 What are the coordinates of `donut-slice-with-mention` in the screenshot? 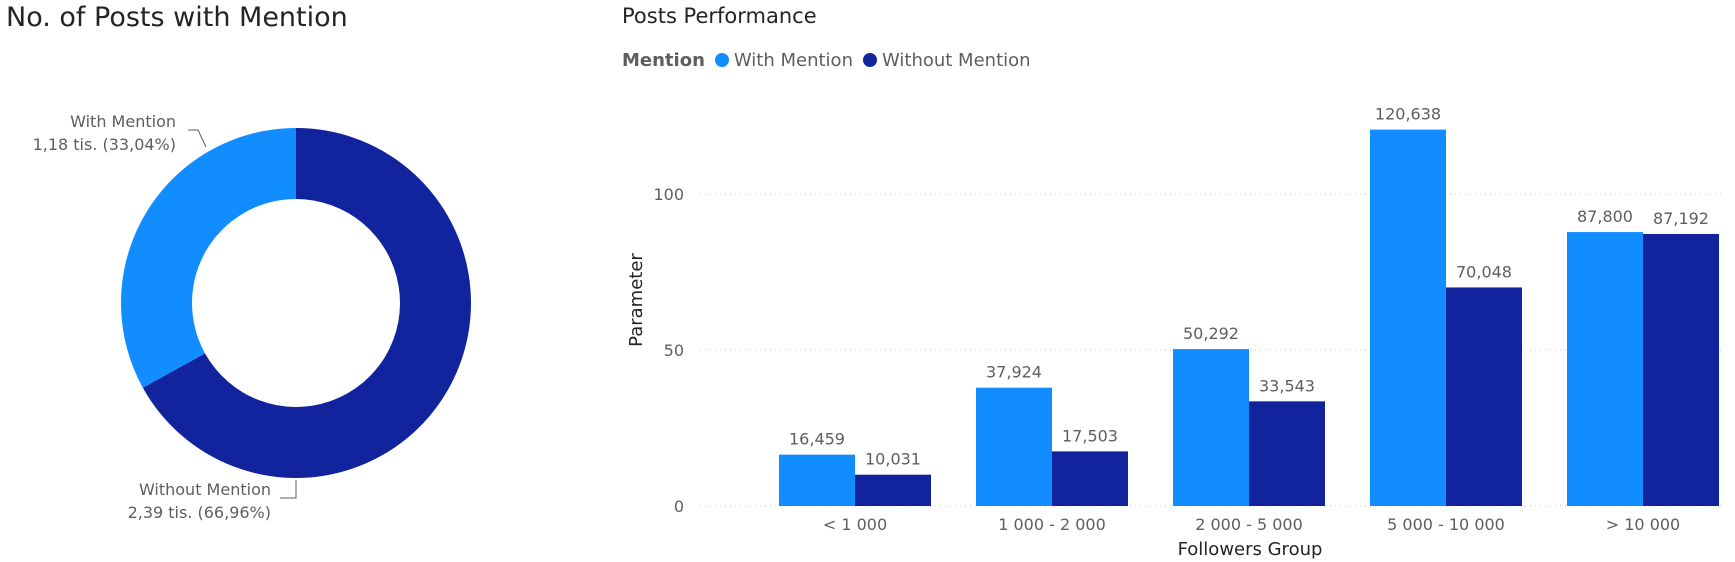 It's located at (209, 258).